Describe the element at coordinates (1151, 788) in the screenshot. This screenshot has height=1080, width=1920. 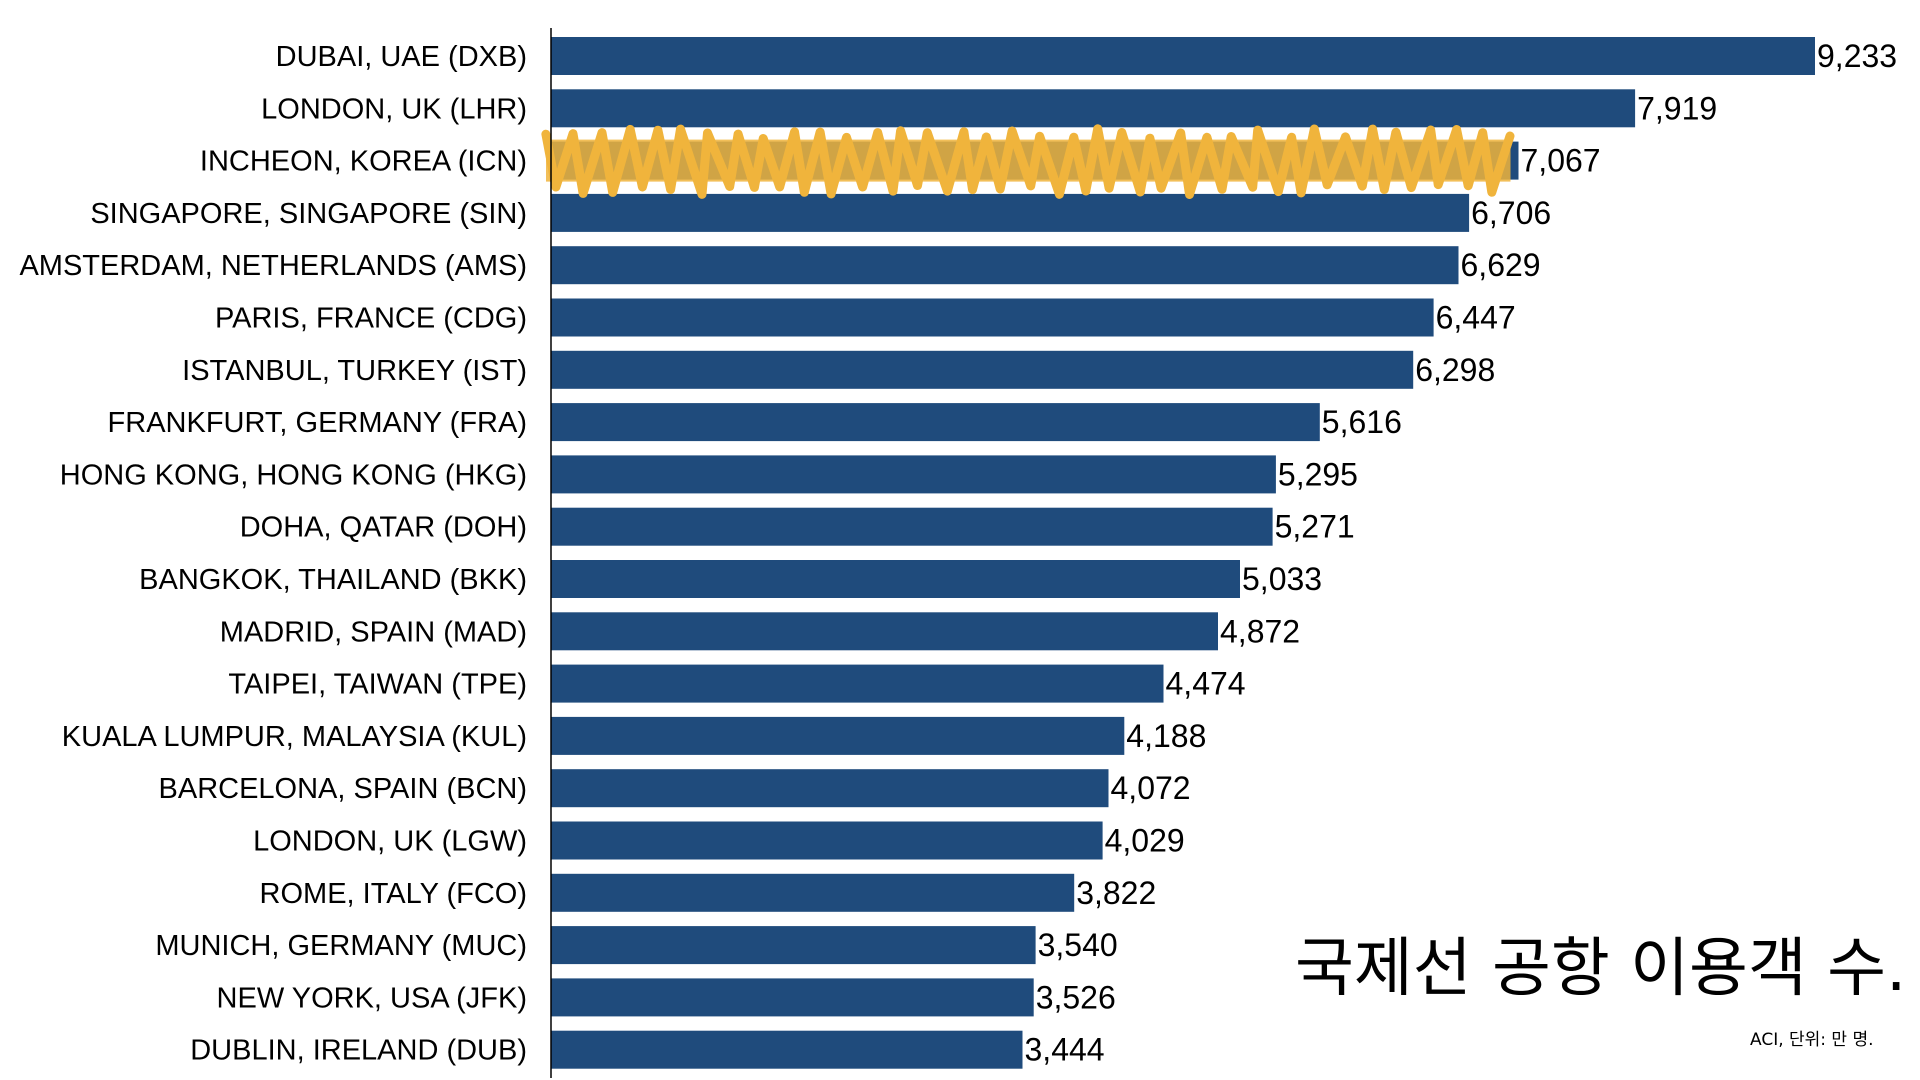
I see `value-label: 4,072` at that location.